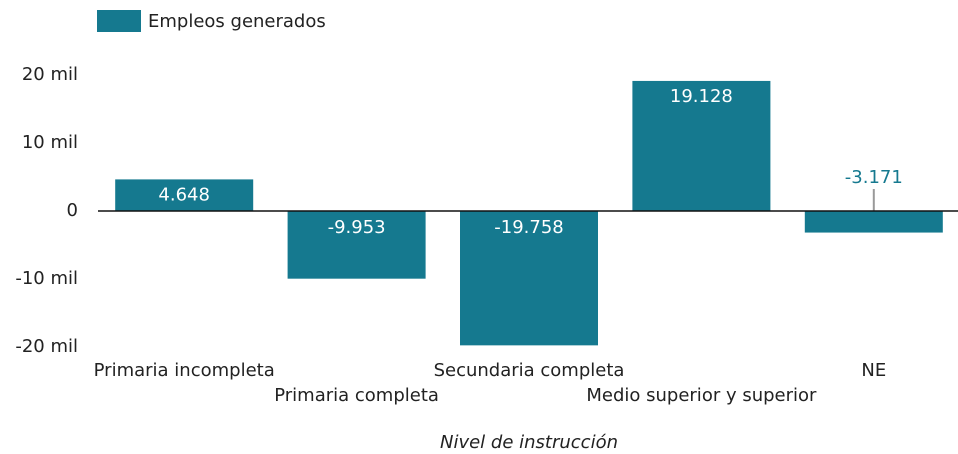  Describe the element at coordinates (874, 177) in the screenshot. I see `data-label: -3.171` at that location.